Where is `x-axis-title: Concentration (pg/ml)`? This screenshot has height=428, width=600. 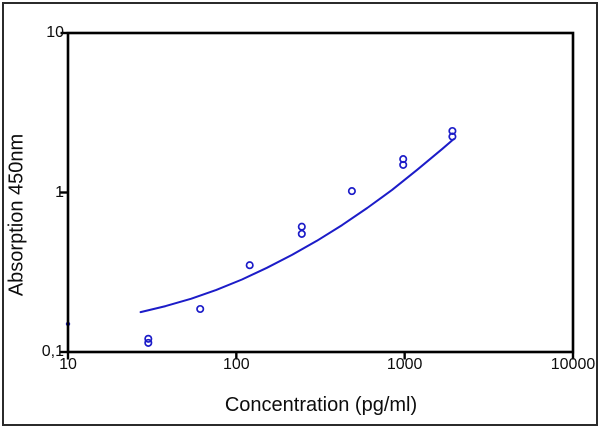
x-axis-title: Concentration (pg/ml) is located at coordinates (321, 405).